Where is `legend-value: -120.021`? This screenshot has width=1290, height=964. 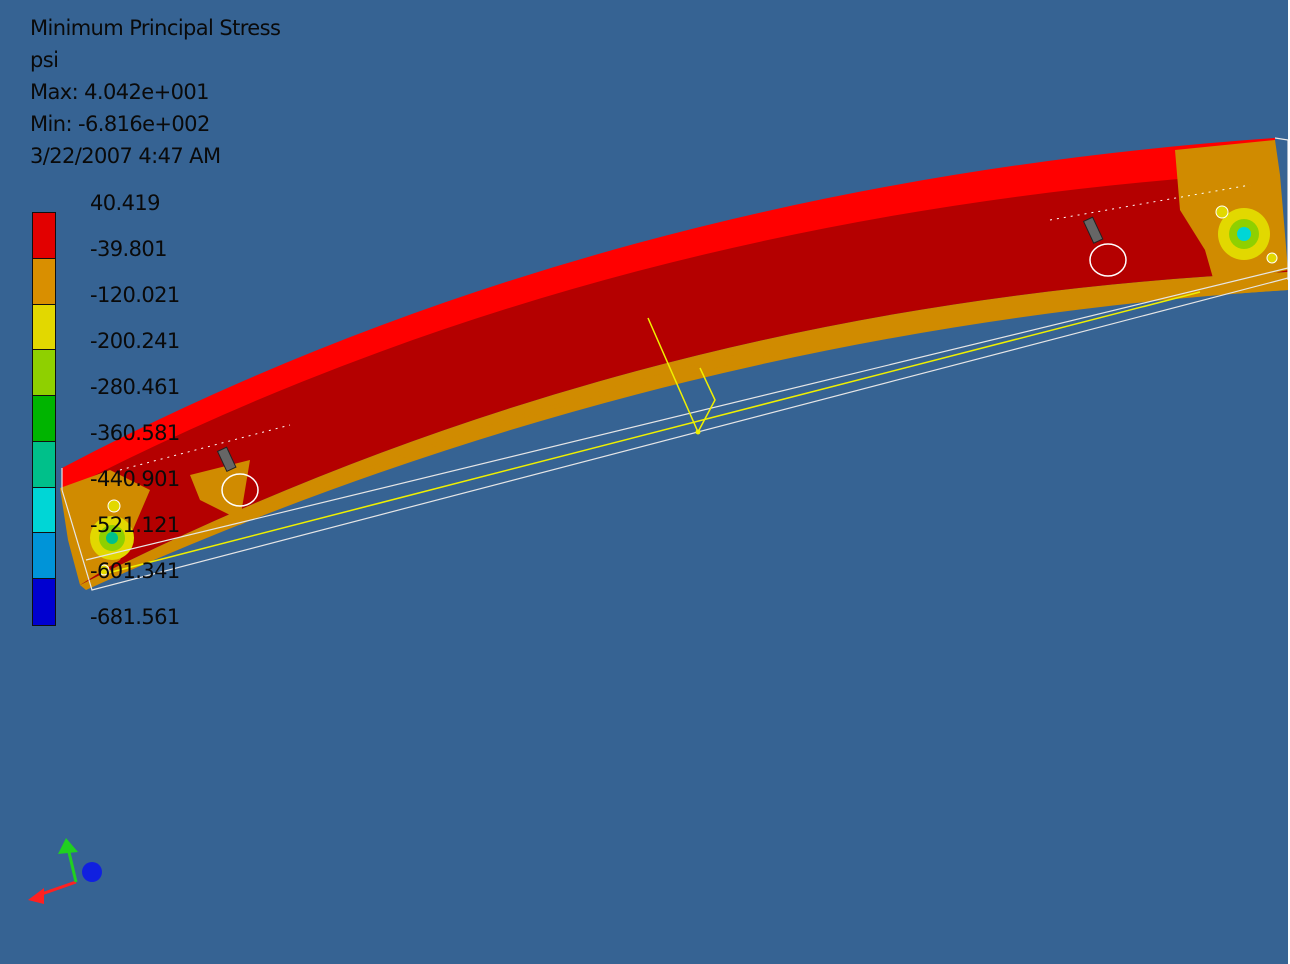 legend-value: -120.021 is located at coordinates (135, 295).